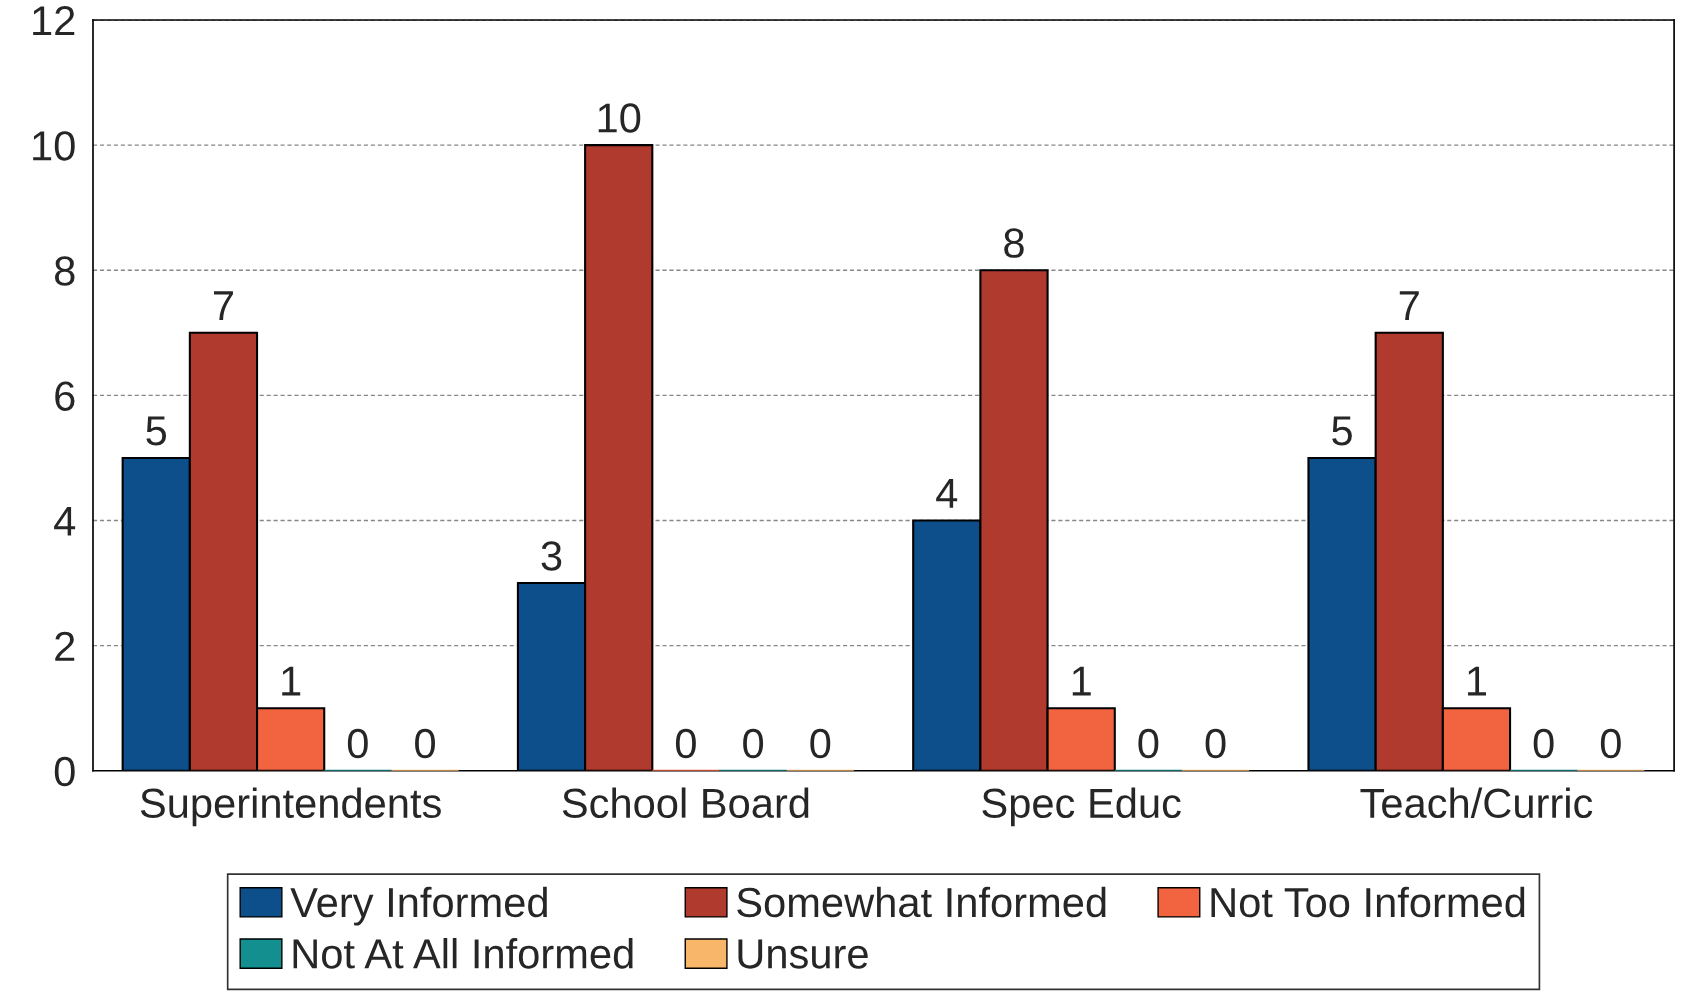  I want to click on y-tick-label: 4, so click(65, 521).